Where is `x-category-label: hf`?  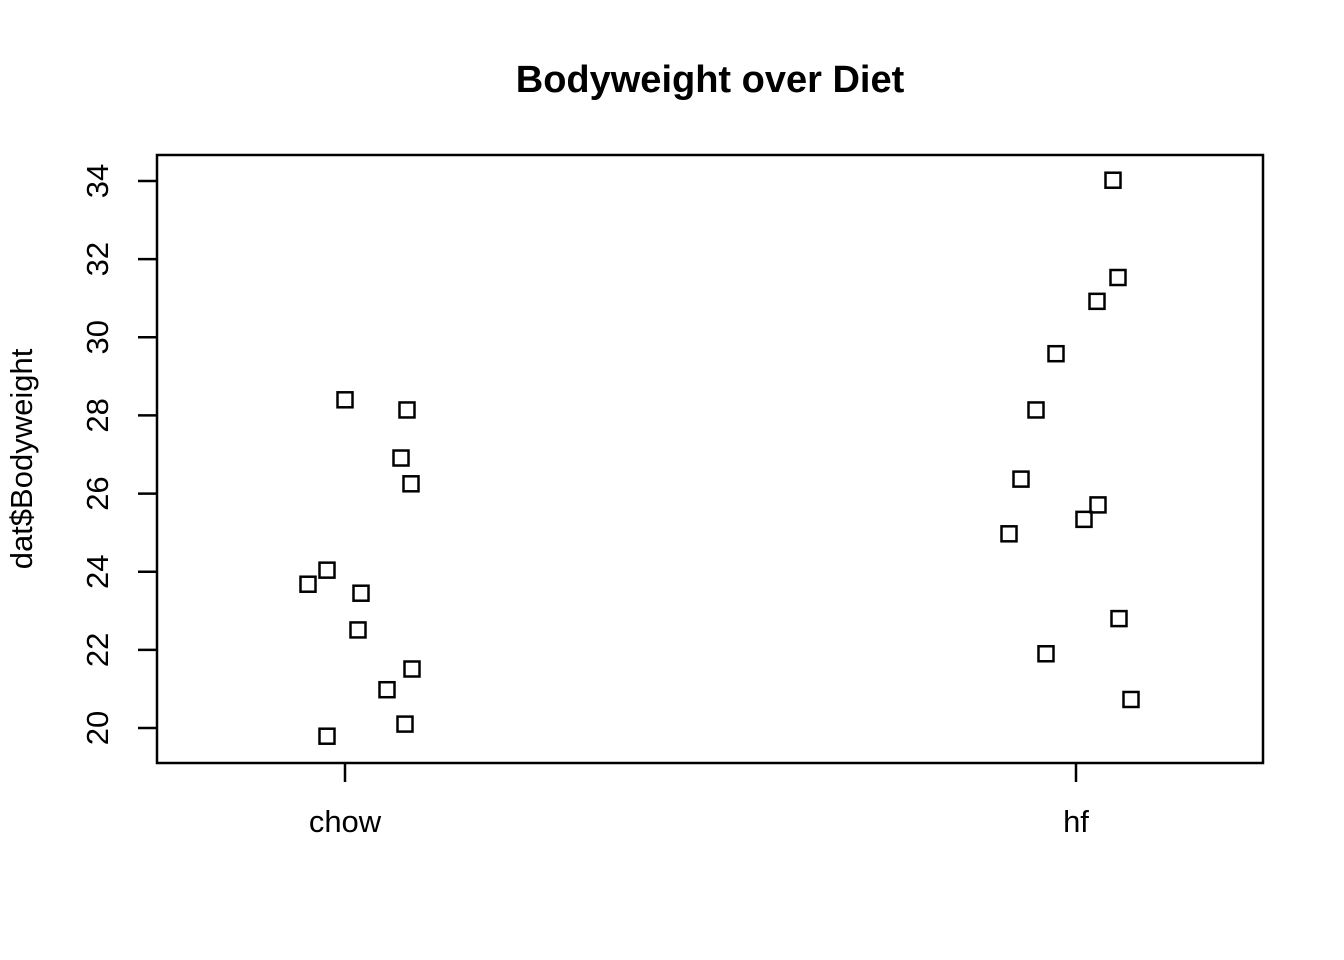 x-category-label: hf is located at coordinates (1076, 821).